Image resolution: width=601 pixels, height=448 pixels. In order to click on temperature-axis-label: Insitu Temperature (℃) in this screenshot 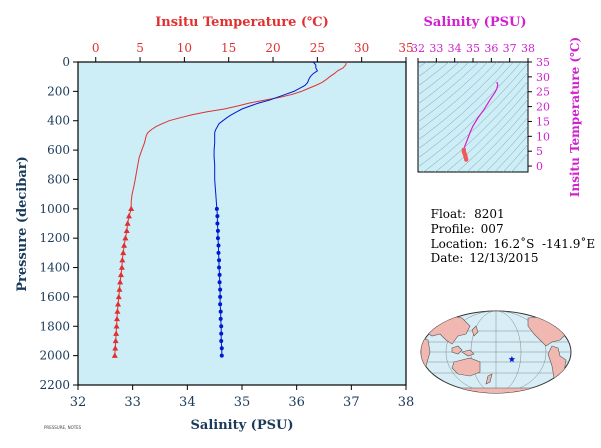, I will do `click(242, 22)`.